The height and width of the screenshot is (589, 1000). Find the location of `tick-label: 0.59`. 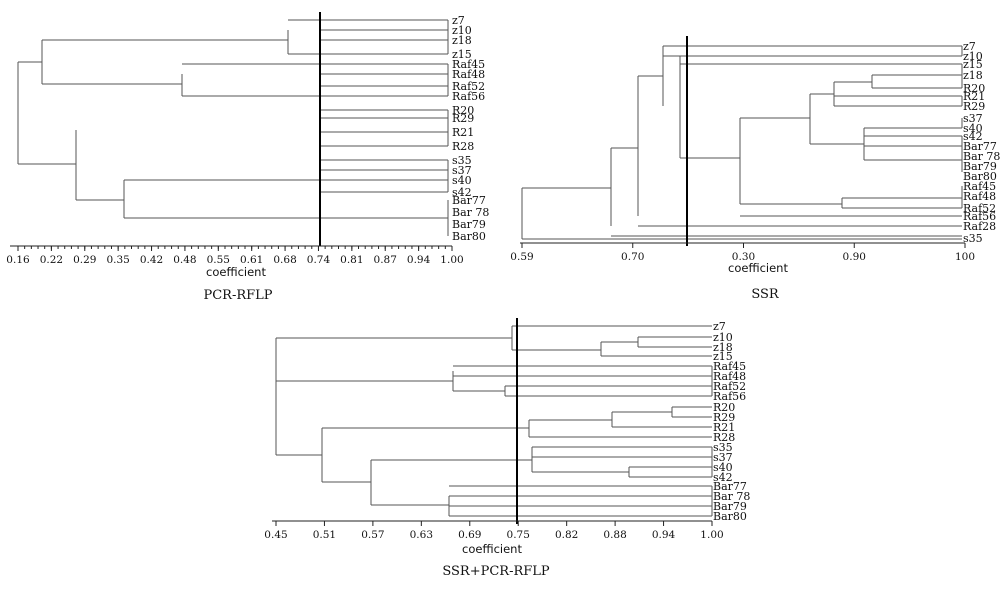

tick-label: 0.59 is located at coordinates (521, 257).